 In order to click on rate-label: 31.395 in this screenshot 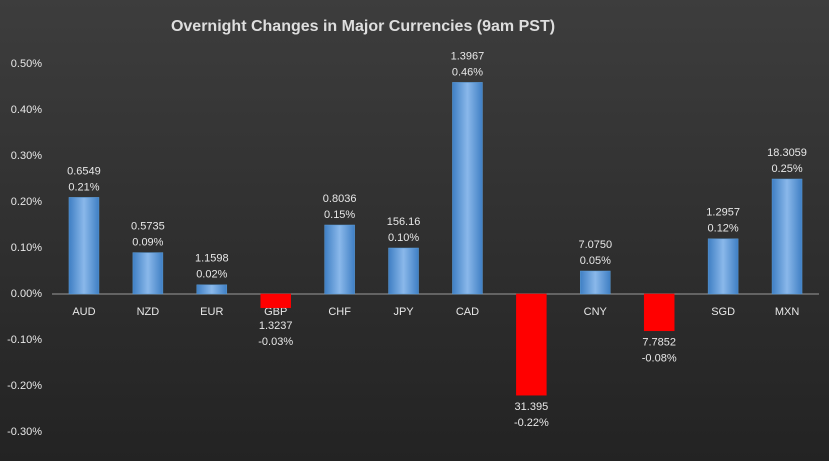, I will do `click(532, 407)`.